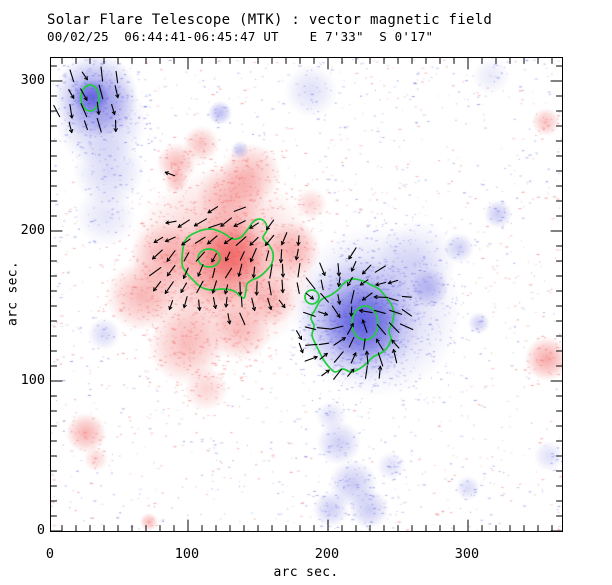  I want to click on contour-negative-topleft-core, so click(90, 98).